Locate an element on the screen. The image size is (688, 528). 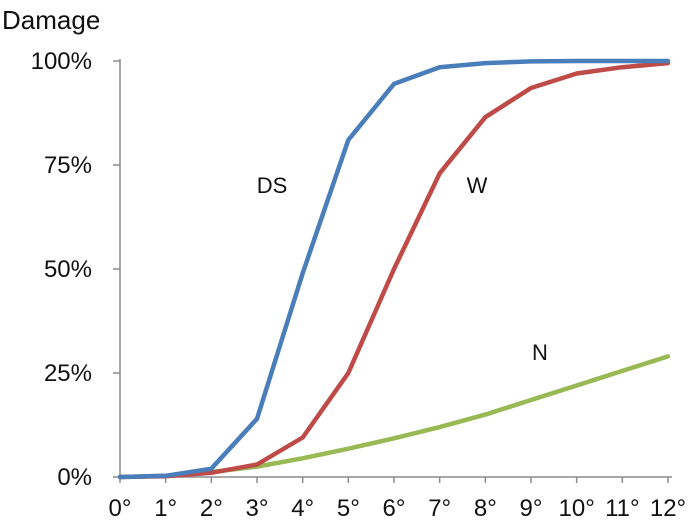
x-tick-label: 1° is located at coordinates (165, 508).